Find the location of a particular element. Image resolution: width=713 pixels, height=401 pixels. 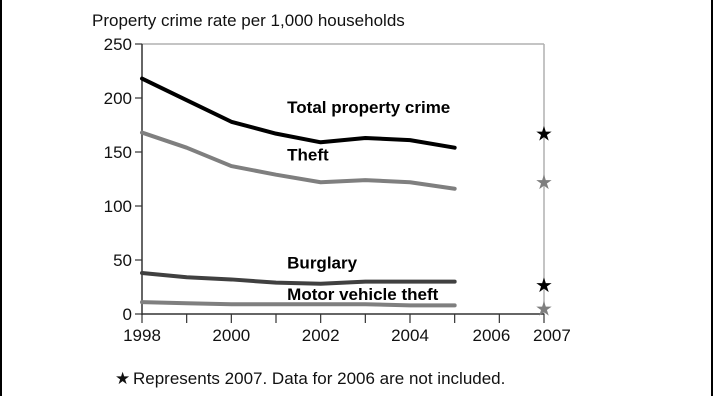

x-tick-label: 2007 is located at coordinates (552, 335).